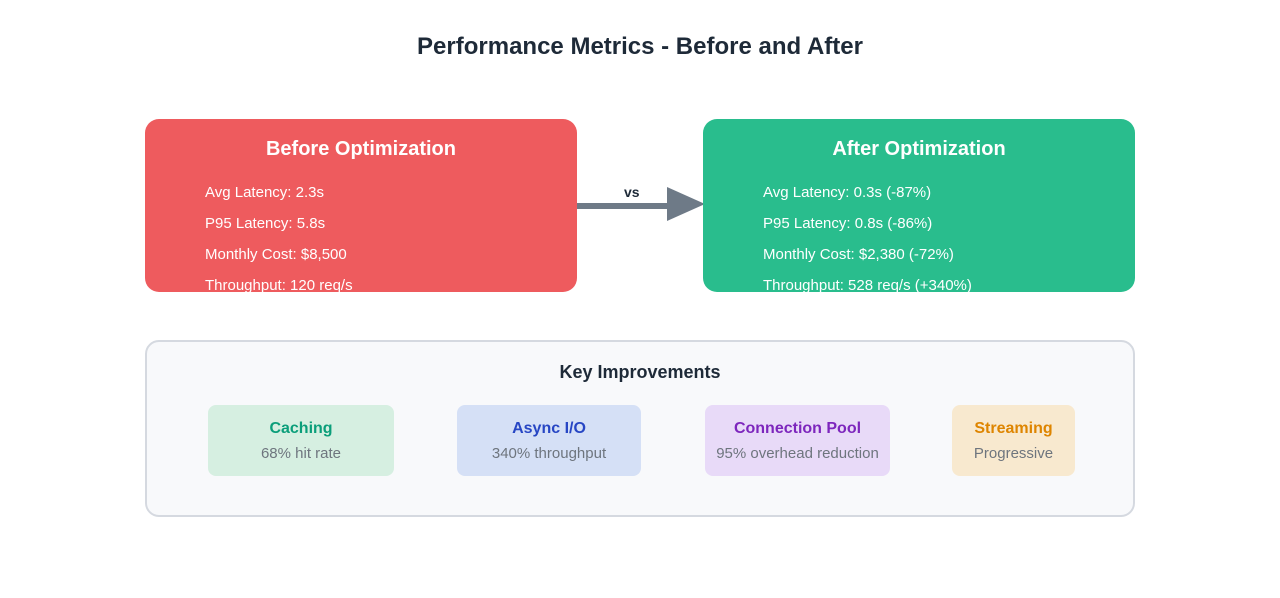 Image resolution: width=1280 pixels, height=598 pixels. What do you see at coordinates (360, 149) in the screenshot?
I see `before-box-title: Before Optimization` at bounding box center [360, 149].